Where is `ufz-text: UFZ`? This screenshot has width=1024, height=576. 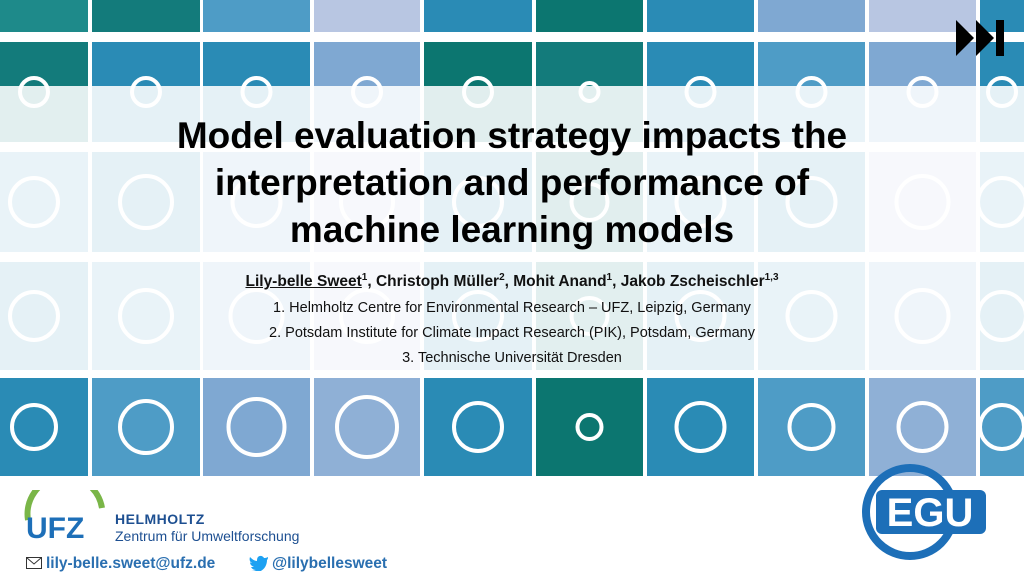 ufz-text: UFZ is located at coordinates (55, 528).